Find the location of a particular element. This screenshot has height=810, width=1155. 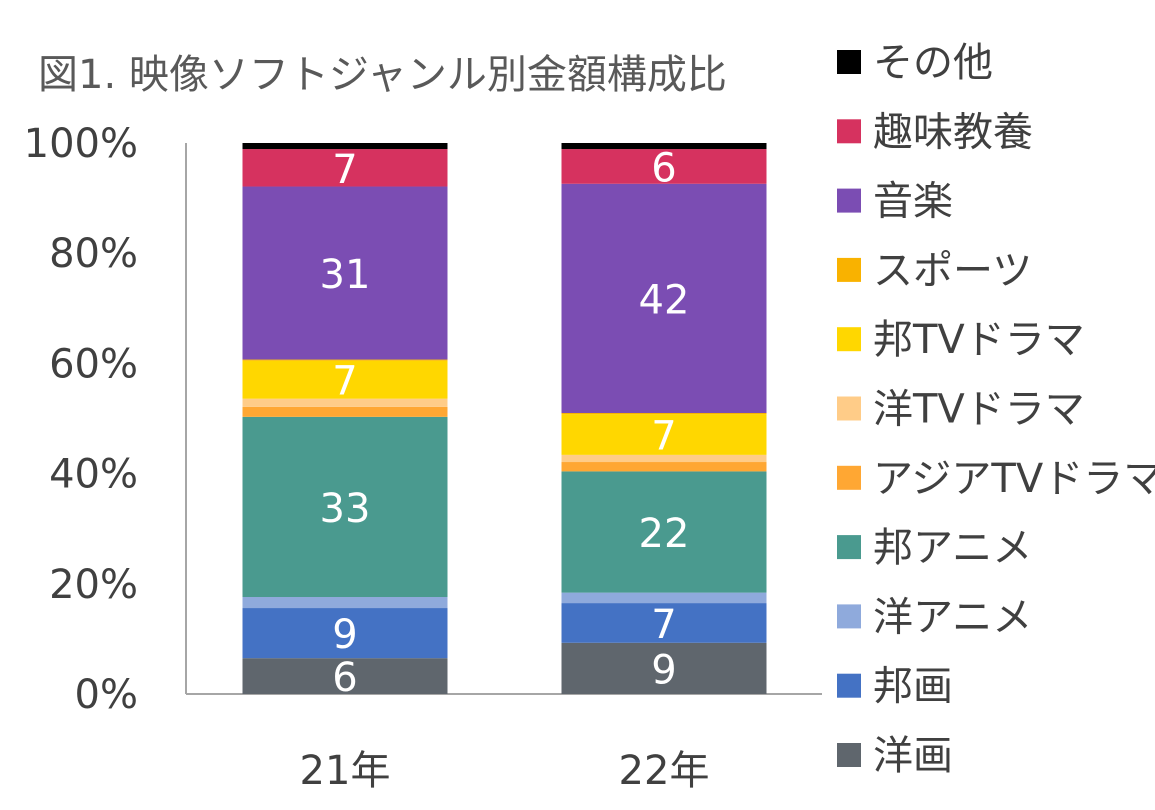

y-tick-label: 60% is located at coordinates (93, 364).